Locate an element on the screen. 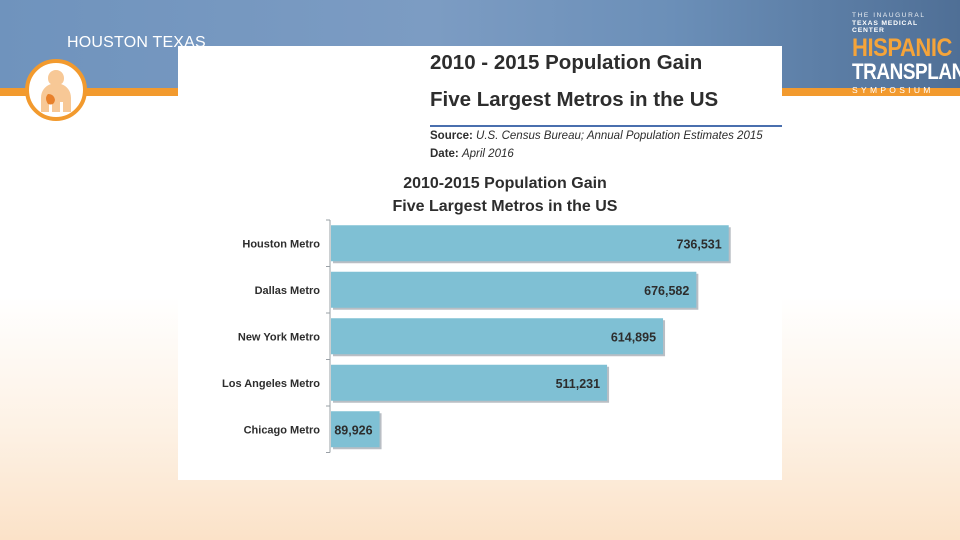 This screenshot has width=960, height=540. value-label: 676,582 is located at coordinates (666, 291).